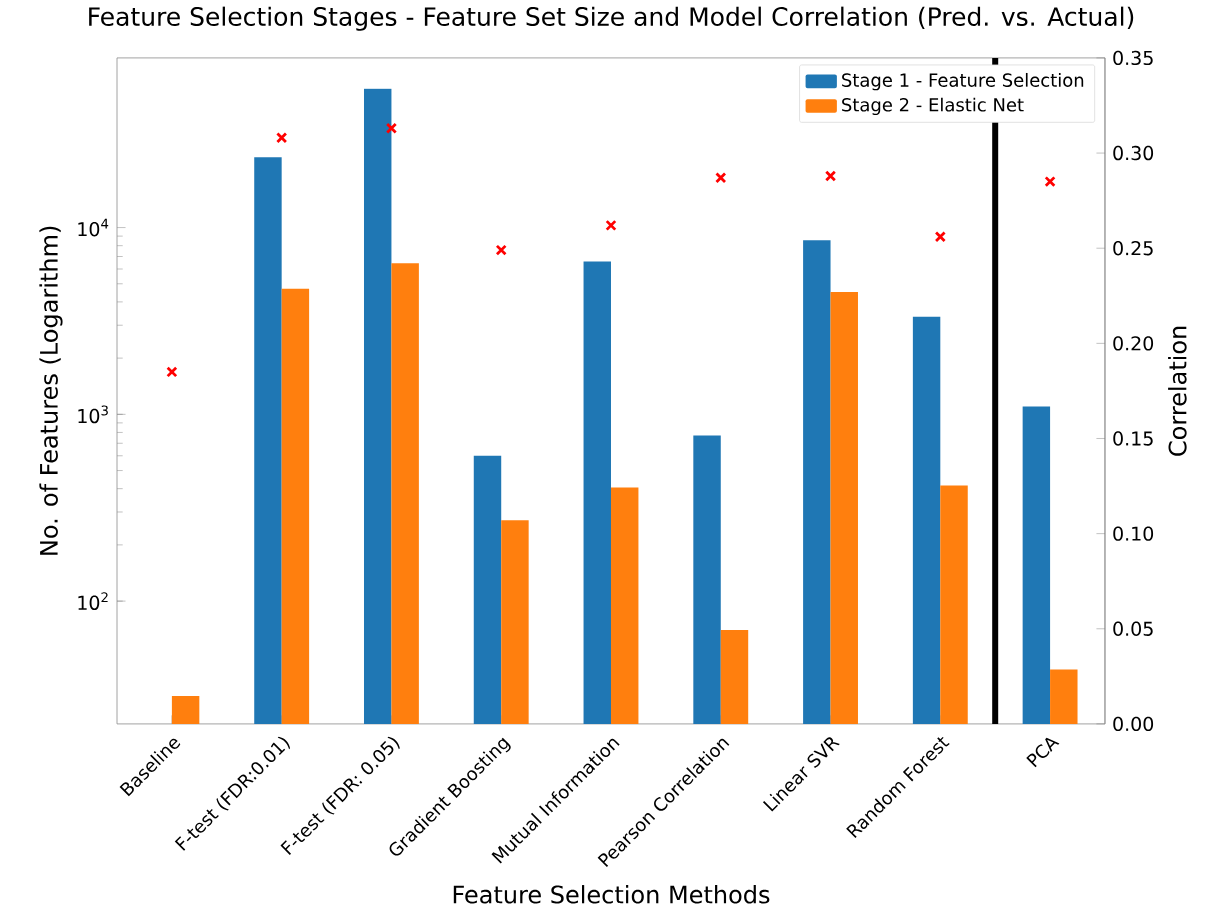  What do you see at coordinates (963, 81) in the screenshot?
I see `legend-label: Stage 1 - Feature Selection` at bounding box center [963, 81].